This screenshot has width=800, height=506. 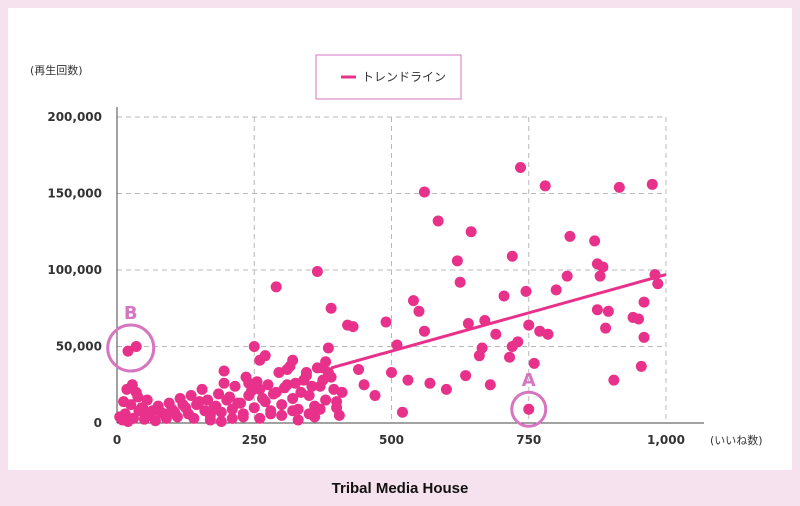 I want to click on legend-entry-trendline: トレンドライン, so click(x=404, y=77).